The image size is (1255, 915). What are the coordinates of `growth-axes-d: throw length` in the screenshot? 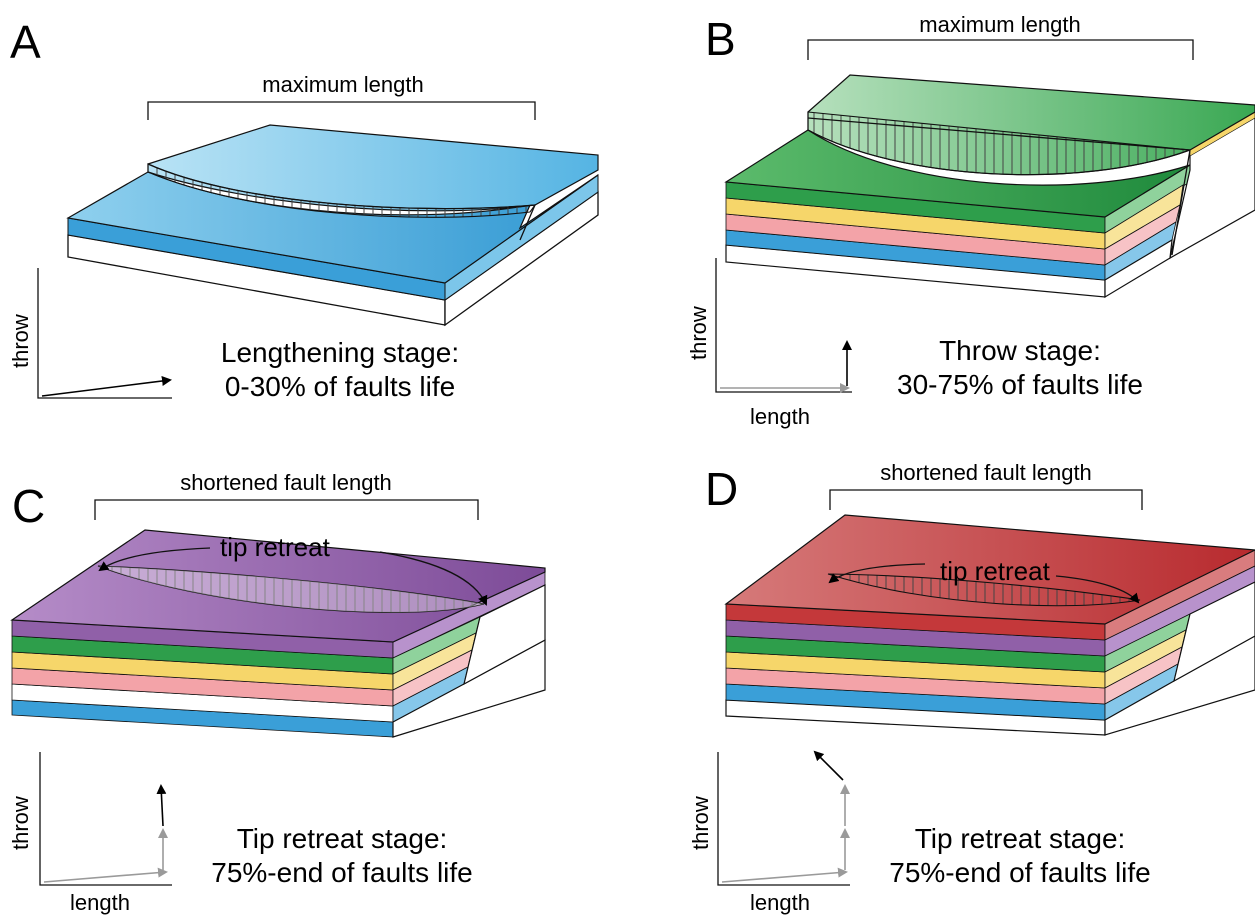 It's located at (769, 832).